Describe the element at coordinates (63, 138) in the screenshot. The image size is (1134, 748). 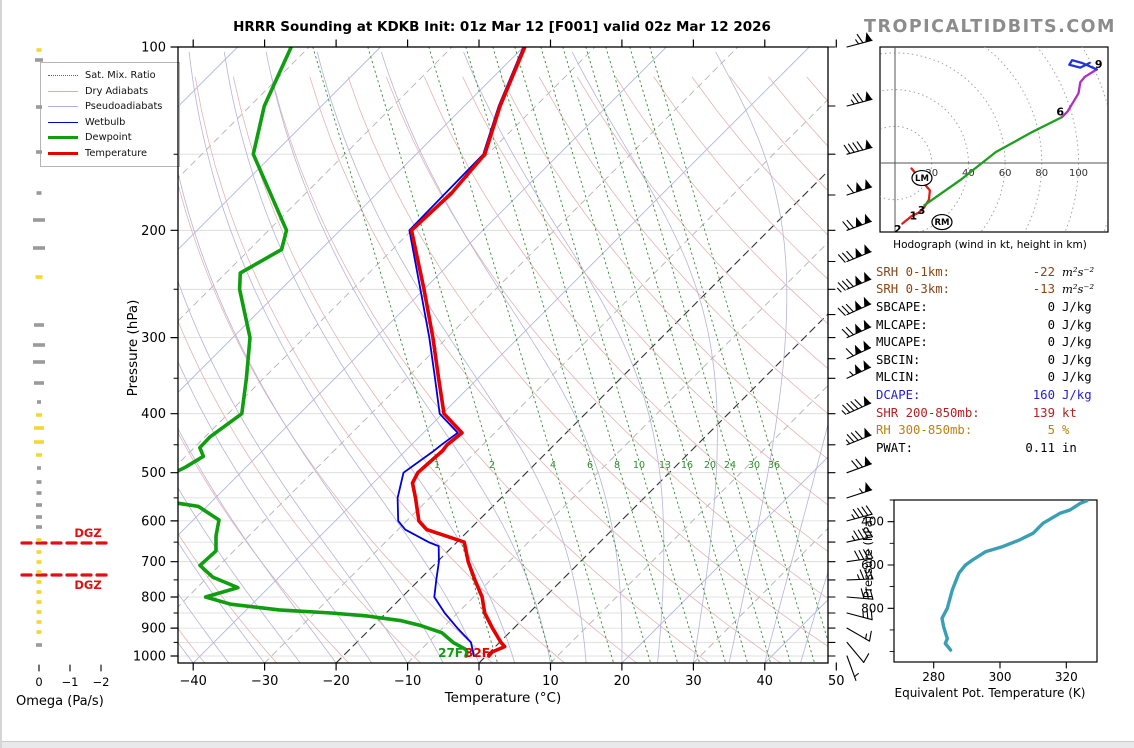
I see `legend-line-sample-dewpoint` at that location.